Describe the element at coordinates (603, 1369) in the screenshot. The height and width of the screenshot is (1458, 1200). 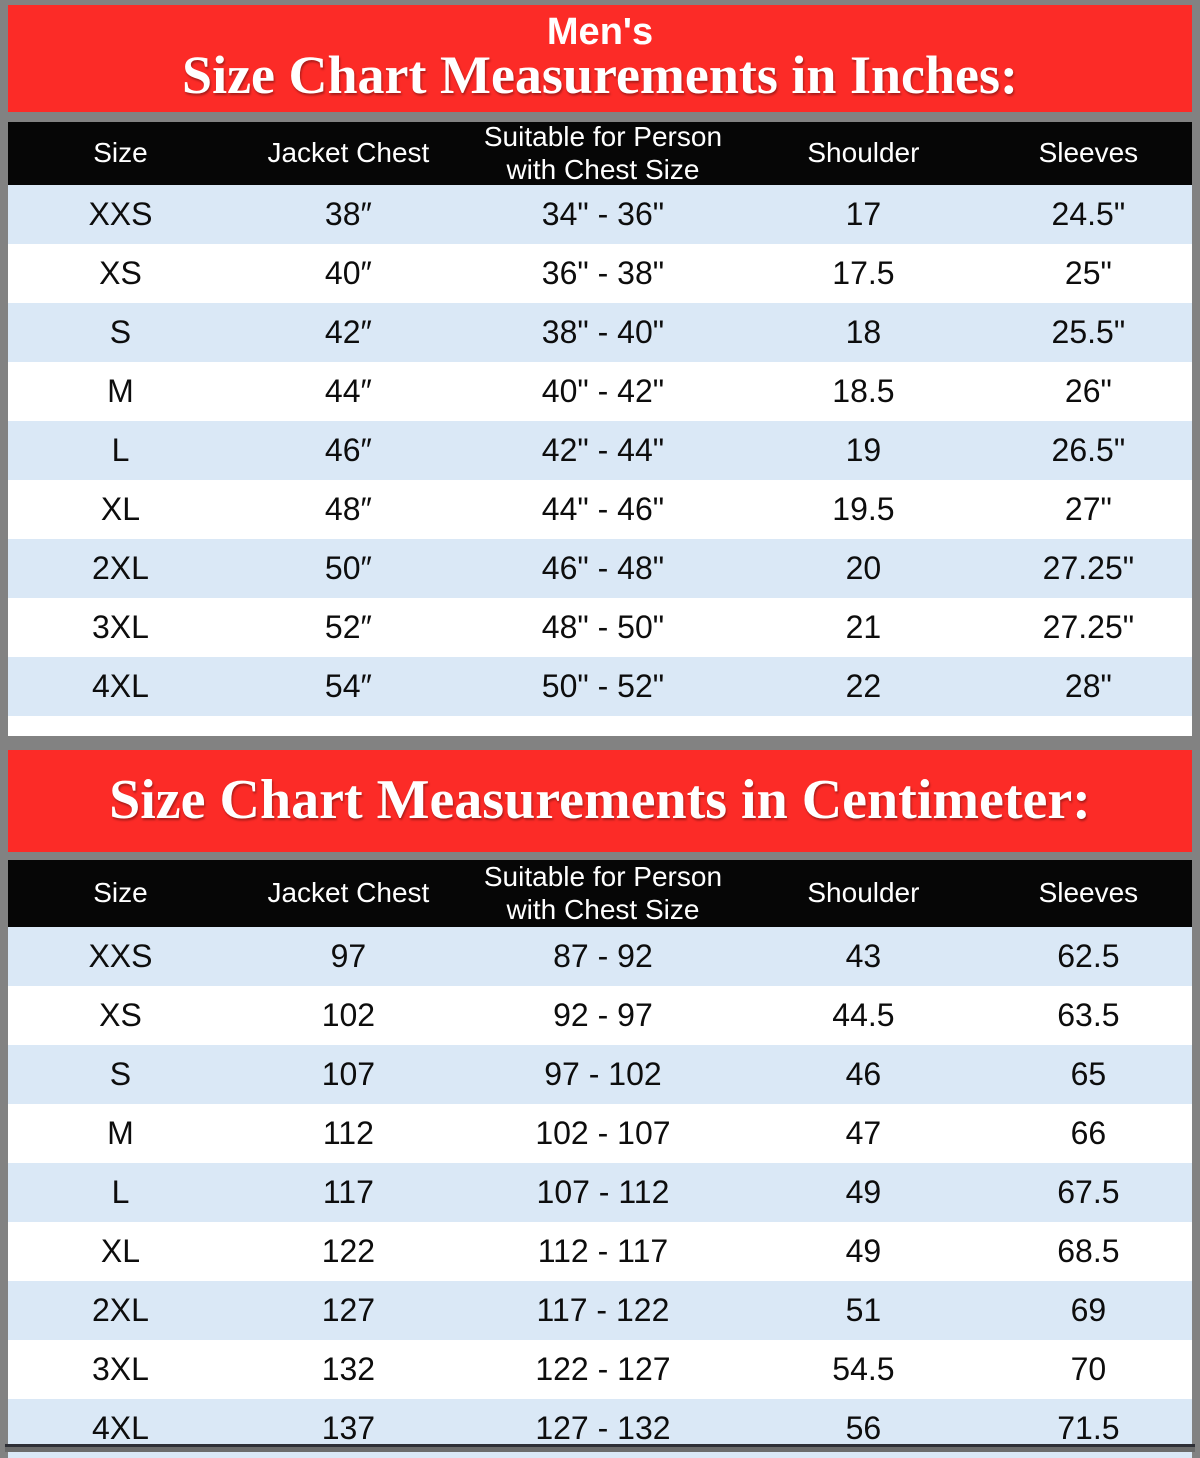
I see `table-cell: 122 - 127` at that location.